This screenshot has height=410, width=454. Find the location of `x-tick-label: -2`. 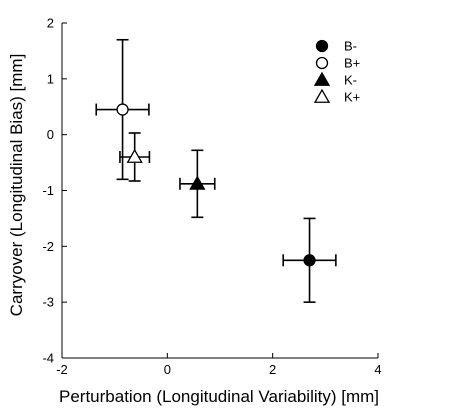

x-tick-label: -2 is located at coordinates (62, 369).